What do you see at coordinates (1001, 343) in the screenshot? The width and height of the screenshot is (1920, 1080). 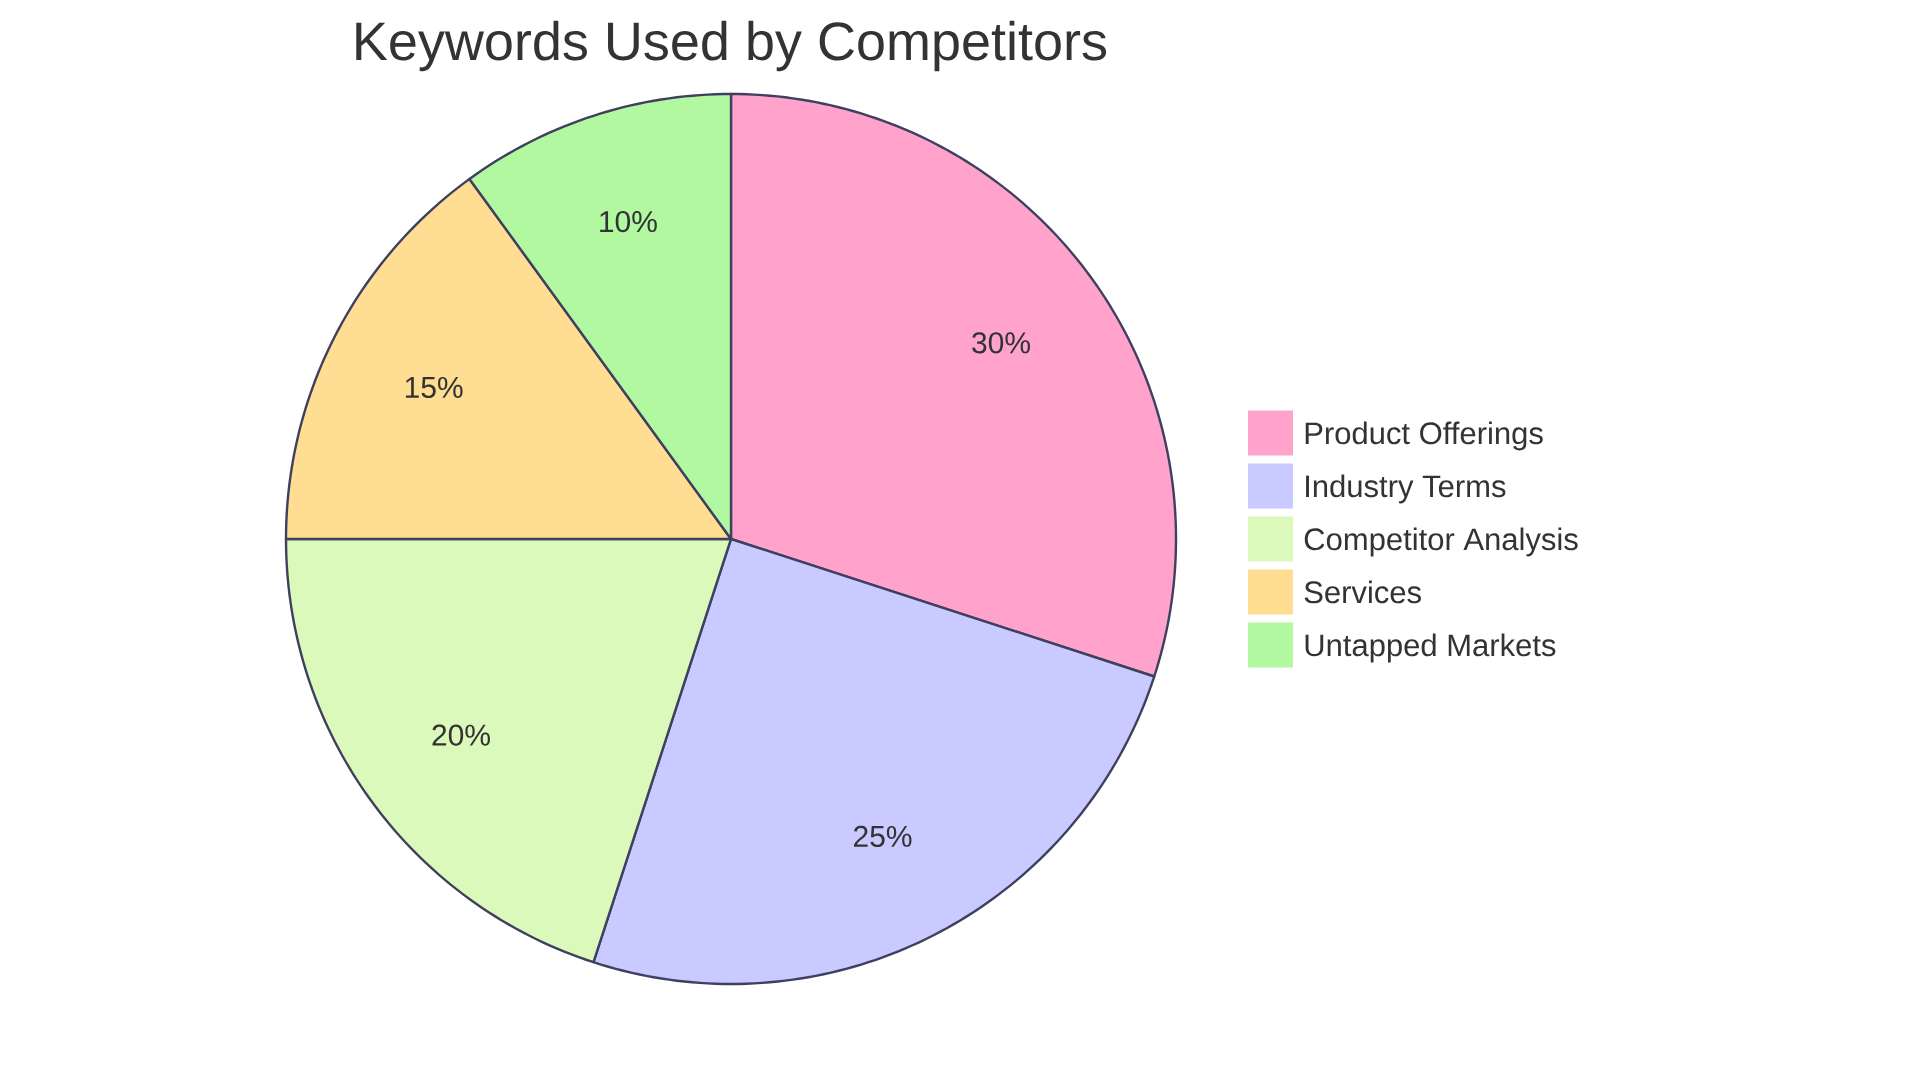 I see `data-label: 30%` at bounding box center [1001, 343].